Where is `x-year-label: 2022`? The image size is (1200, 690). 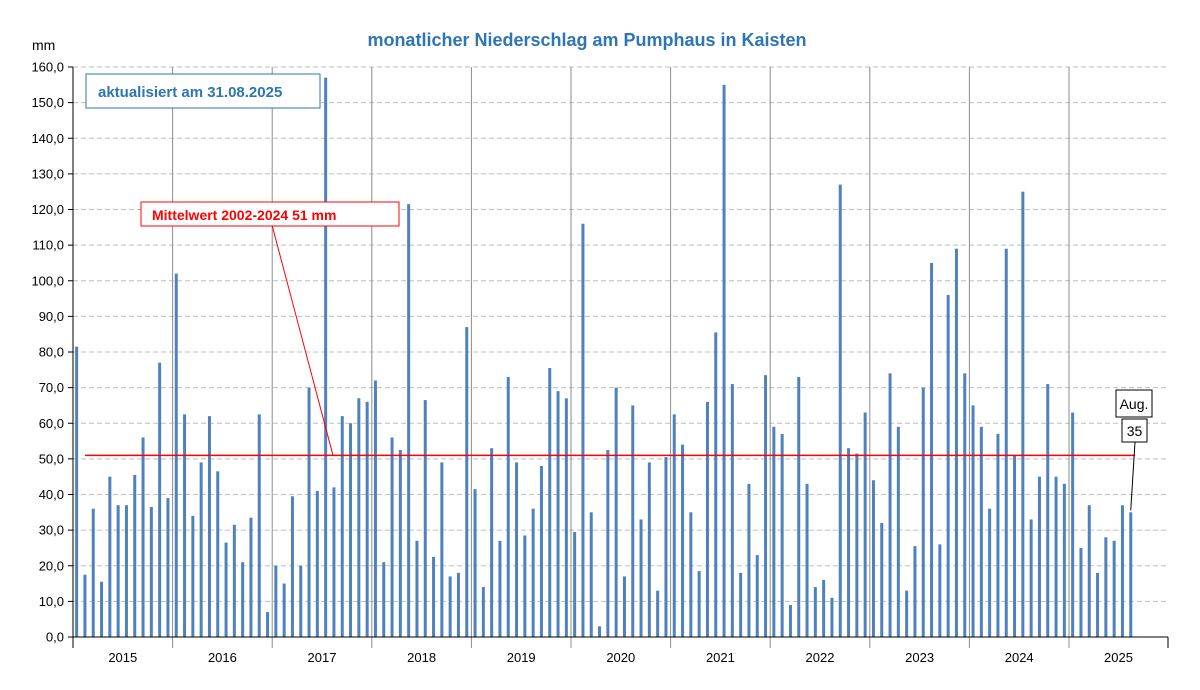
x-year-label: 2022 is located at coordinates (820, 657).